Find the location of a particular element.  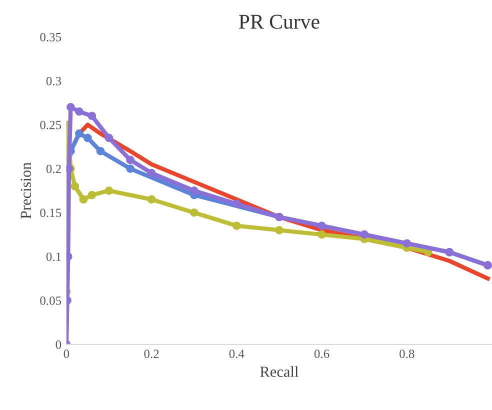

y-tick-label: 0.25 is located at coordinates (51, 125).